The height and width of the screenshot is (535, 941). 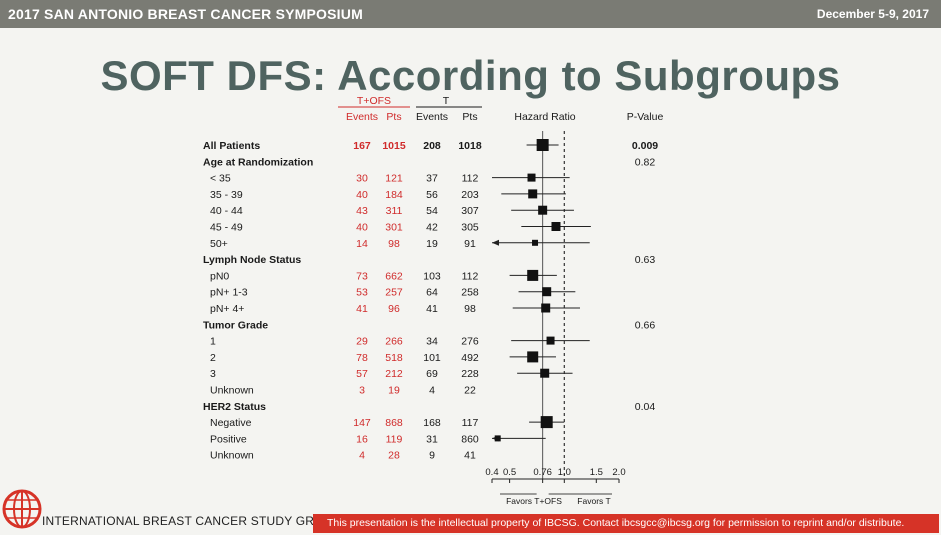 I want to click on subgroup-label: < 35, so click(x=220, y=179).